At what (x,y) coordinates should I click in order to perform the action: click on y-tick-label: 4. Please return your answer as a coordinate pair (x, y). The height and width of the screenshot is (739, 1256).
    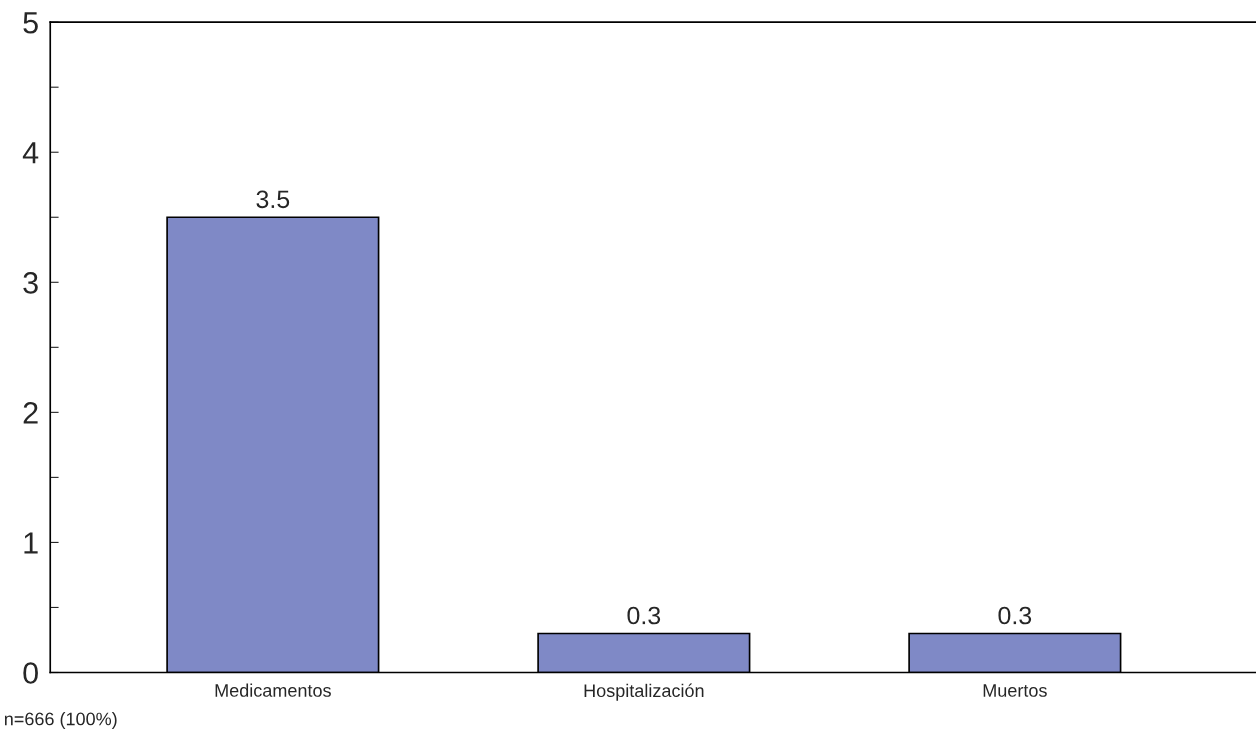
    Looking at the image, I should click on (30, 153).